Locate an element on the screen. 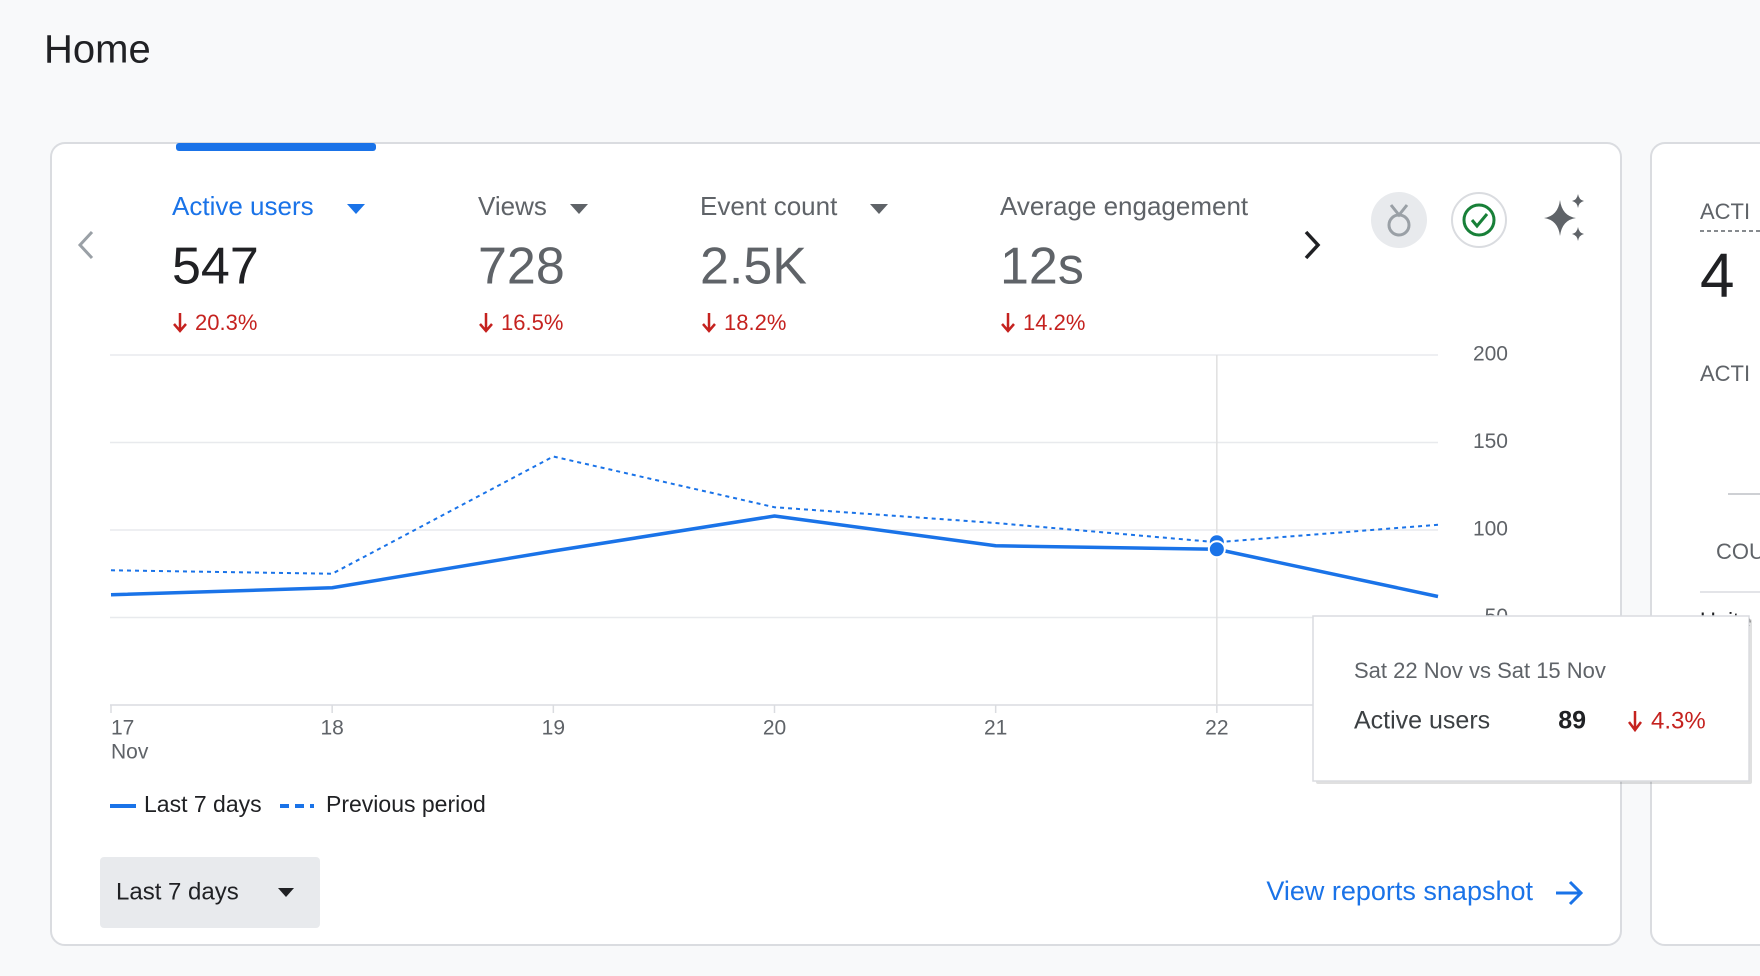  series-line is located at coordinates (774, 515).